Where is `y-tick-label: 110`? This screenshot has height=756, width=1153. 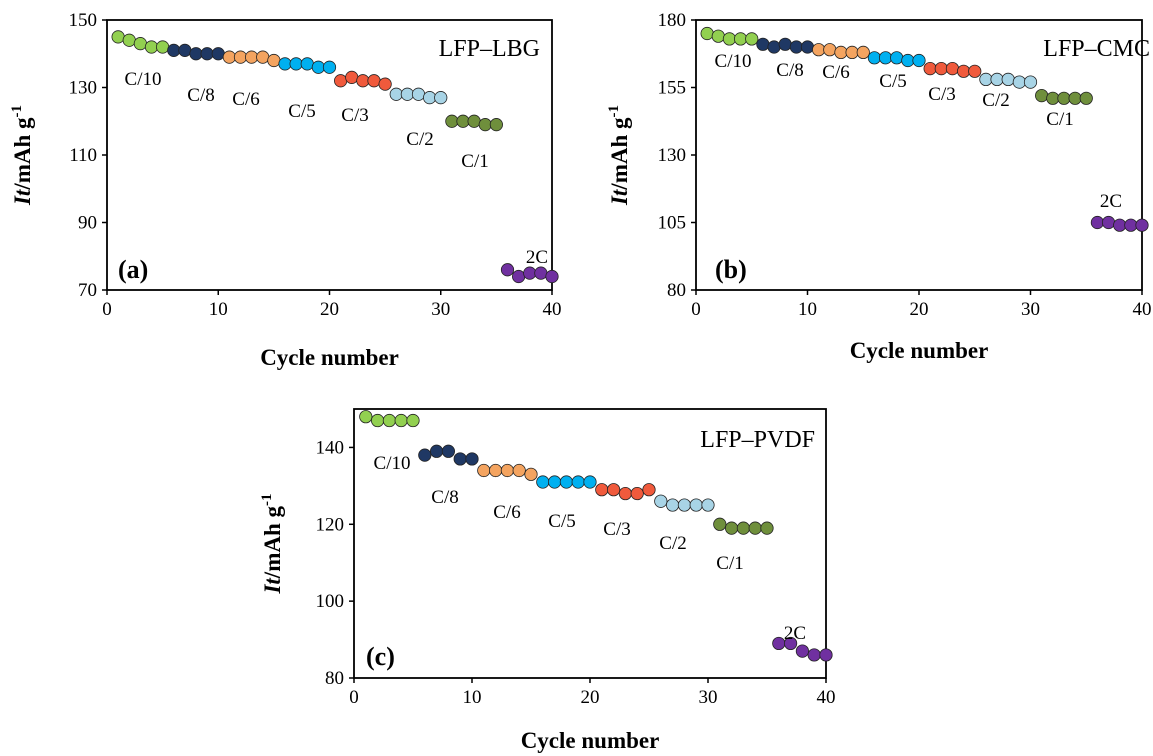
y-tick-label: 110 is located at coordinates (83, 155).